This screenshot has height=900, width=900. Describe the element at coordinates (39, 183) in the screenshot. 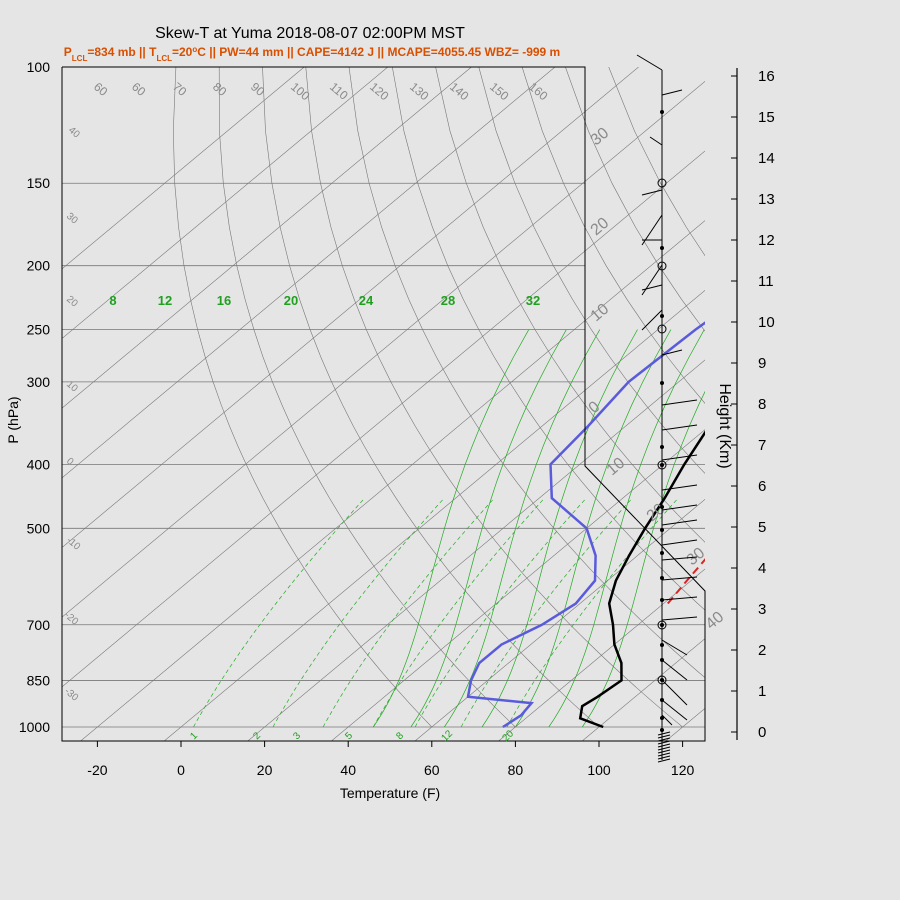

I see `pressure-tick-label: 150` at that location.